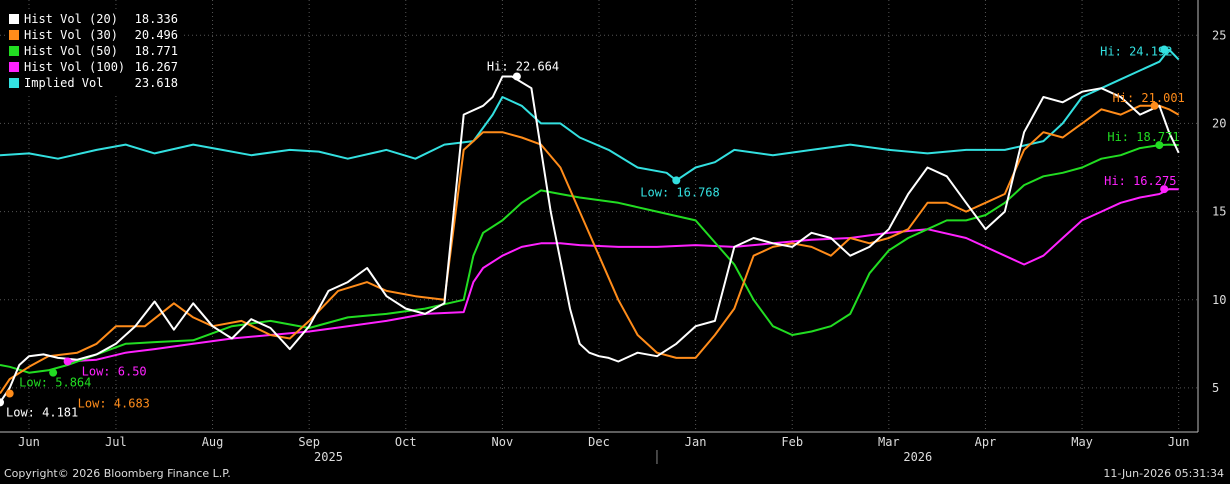 This screenshot has height=484, width=1230. I want to click on x-tick-label: Jan, so click(696, 442).